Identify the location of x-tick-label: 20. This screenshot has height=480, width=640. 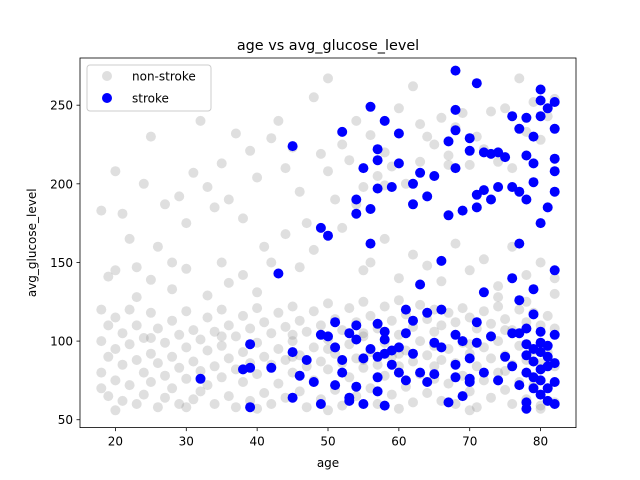
(115, 442).